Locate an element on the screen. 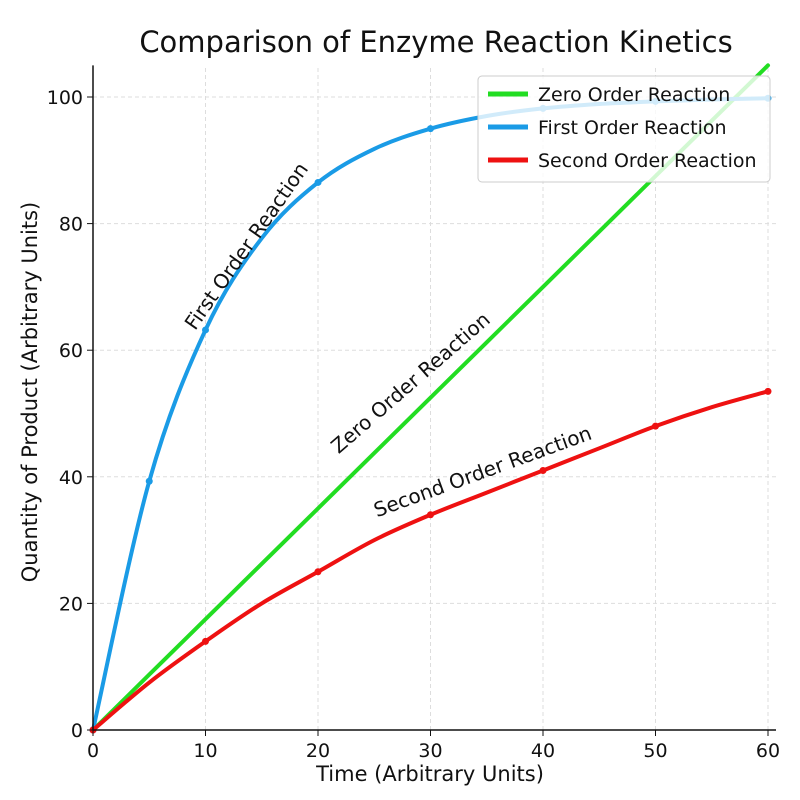  chart-title: Comparison of Enzyme Reaction Kinetics is located at coordinates (435, 42).